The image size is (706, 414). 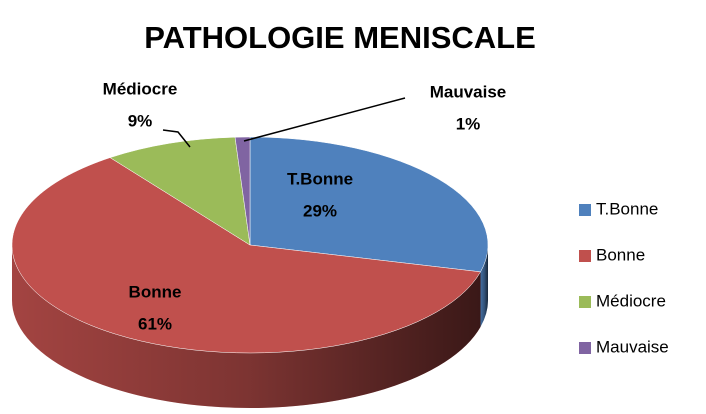 What do you see at coordinates (620, 254) in the screenshot?
I see `legend-label: Bonne` at bounding box center [620, 254].